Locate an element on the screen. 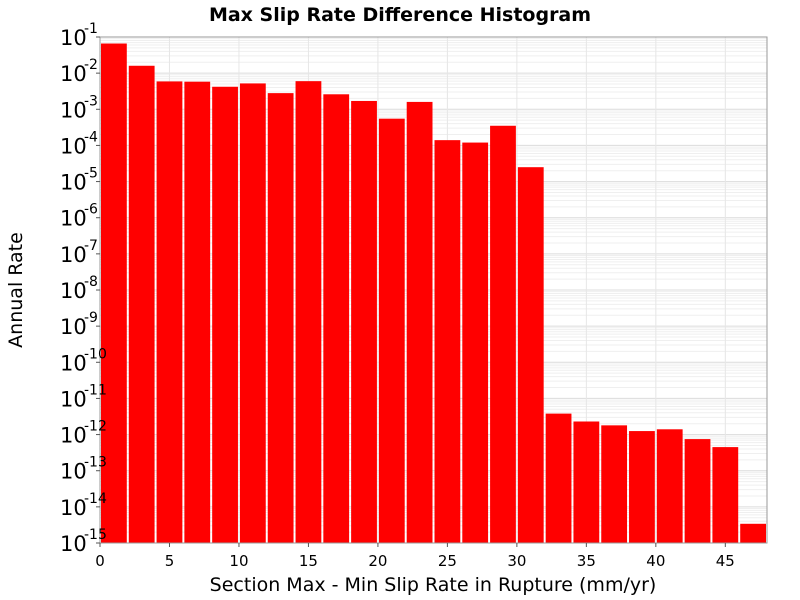 Image resolution: width=800 pixels, height=600 pixels. x-axis-ticks: 0 5 10 15 20 25 30 35 40 45 is located at coordinates (415, 556).